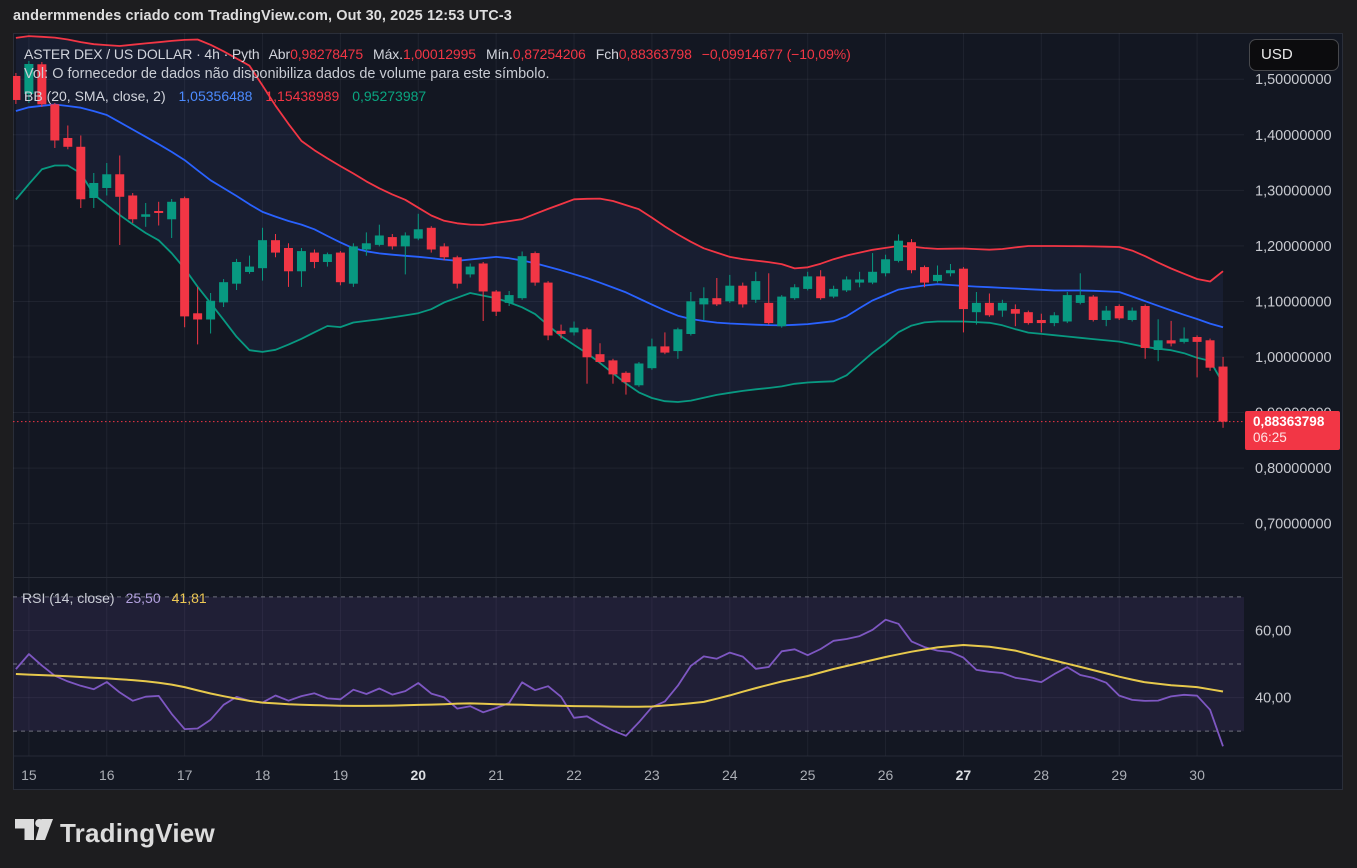  I want to click on time-tick-label: 16, so click(107, 775).